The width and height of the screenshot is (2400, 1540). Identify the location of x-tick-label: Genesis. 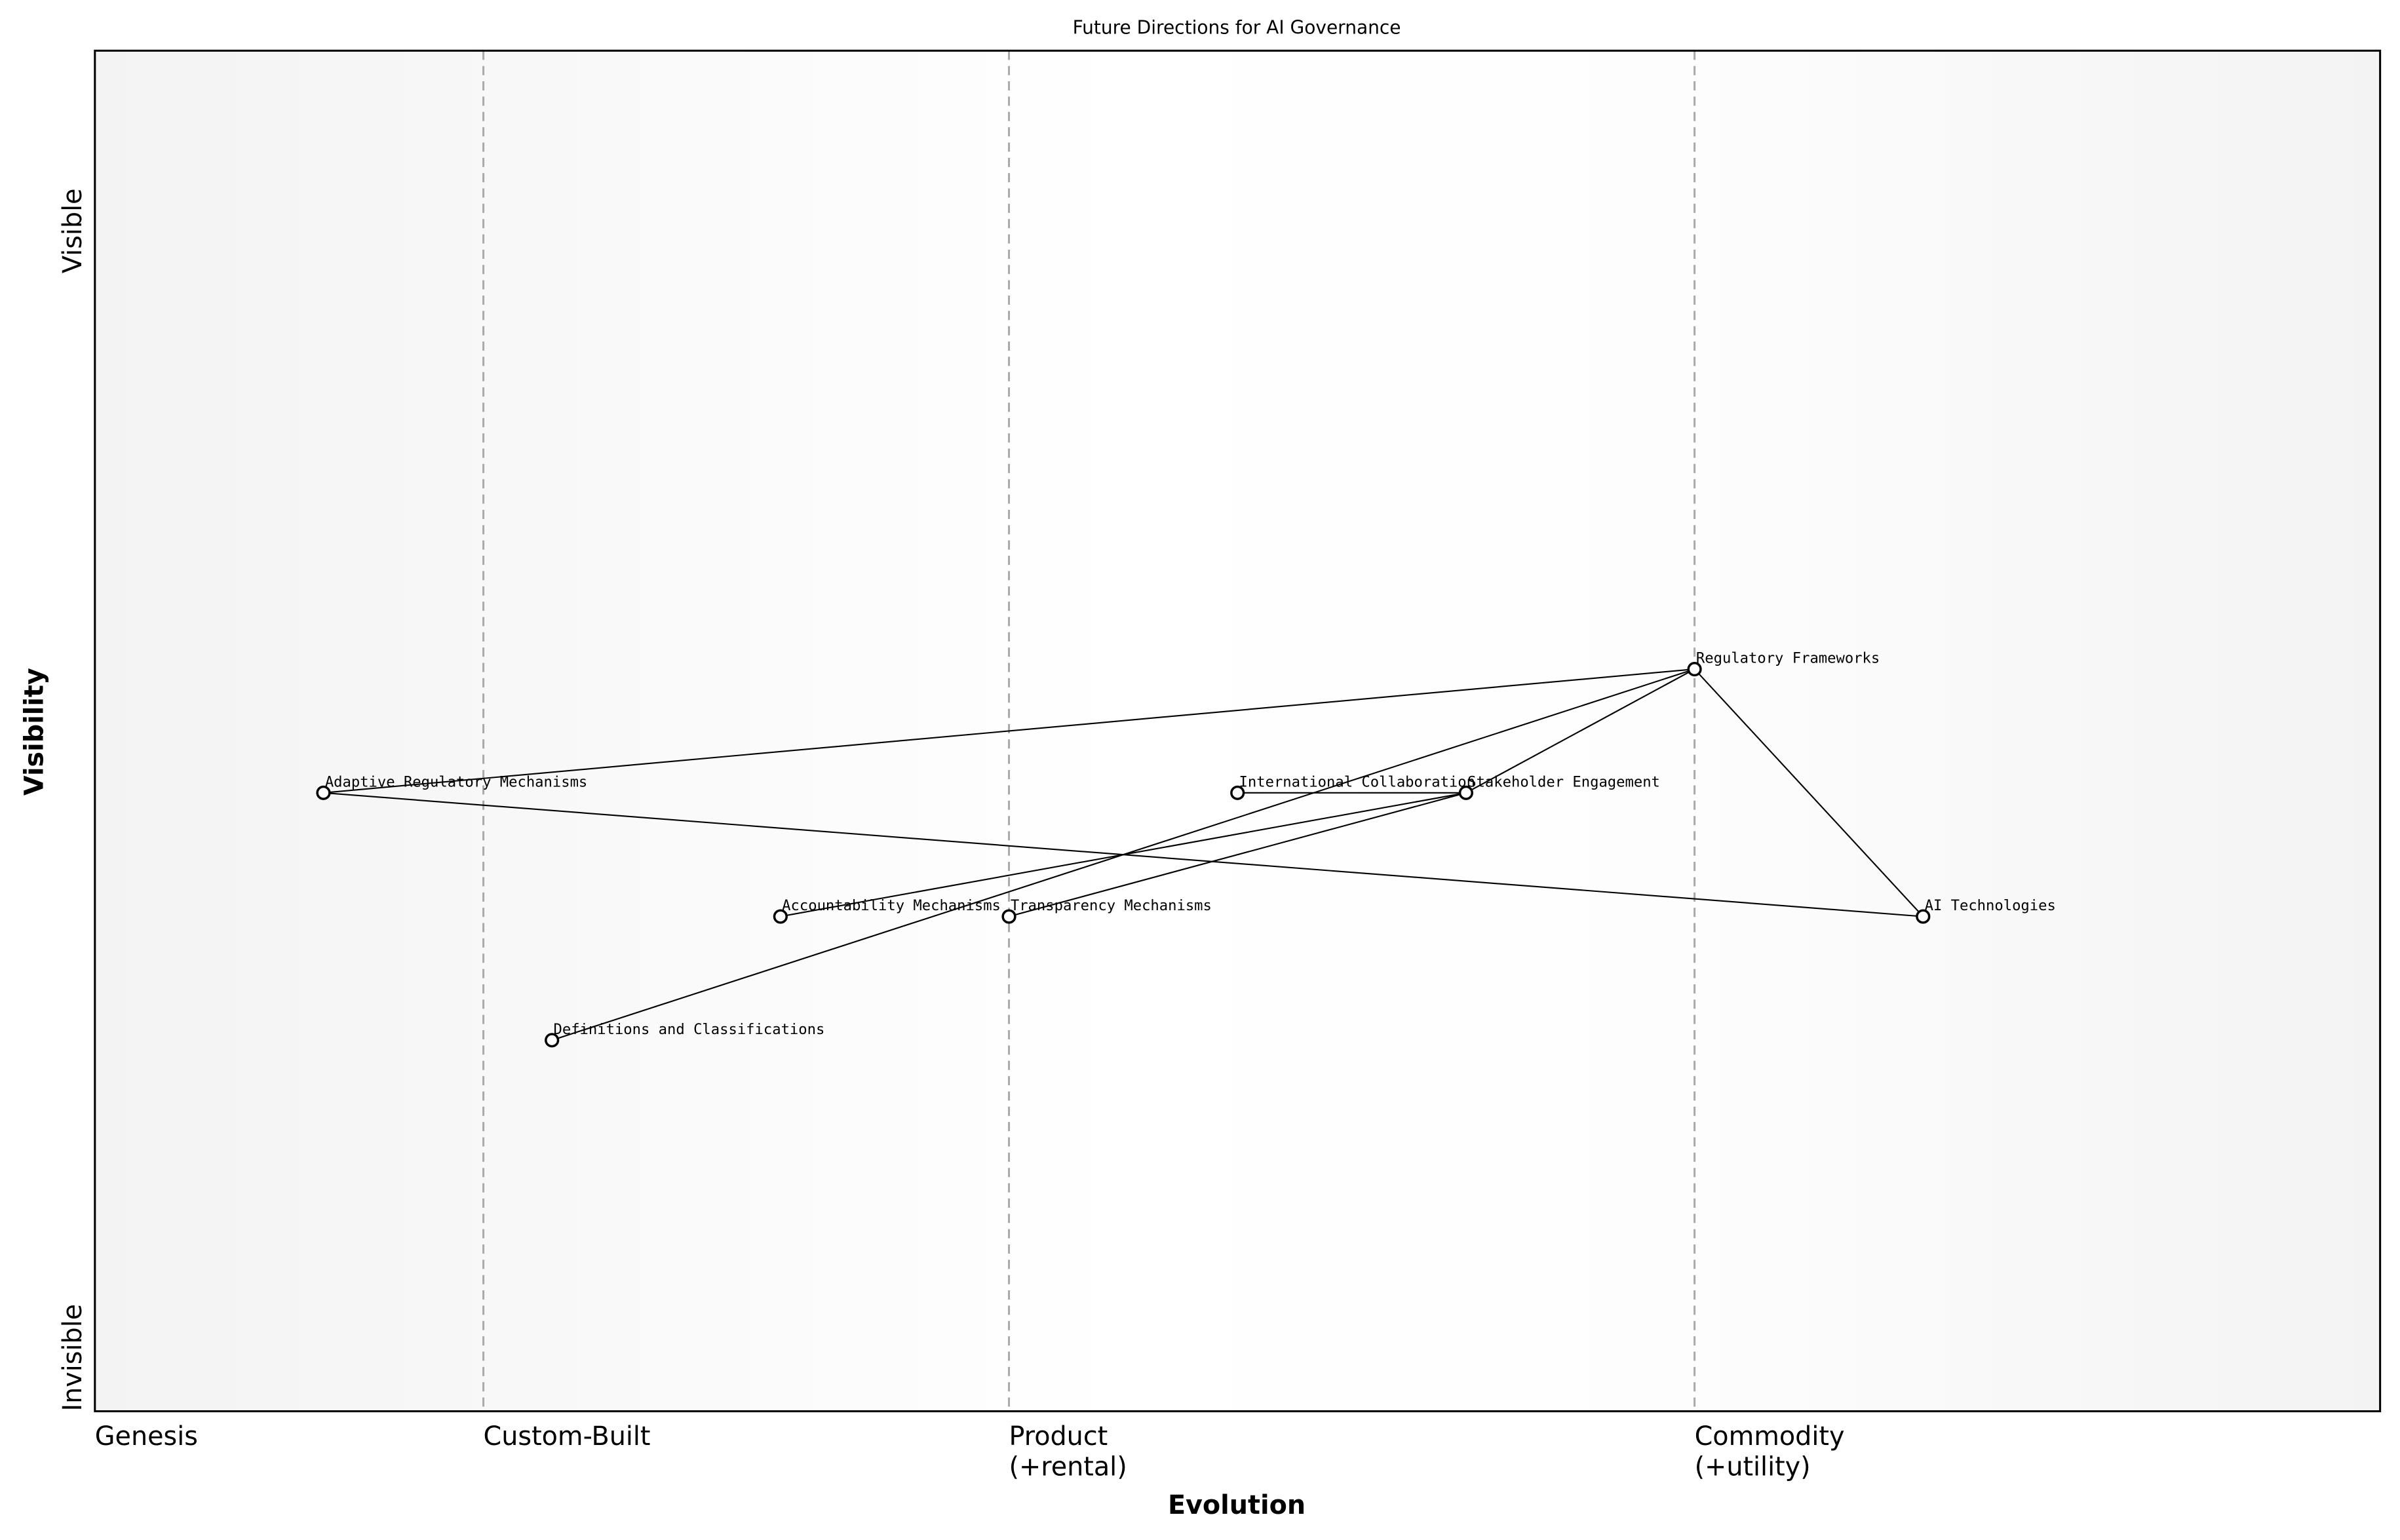
(146, 1436).